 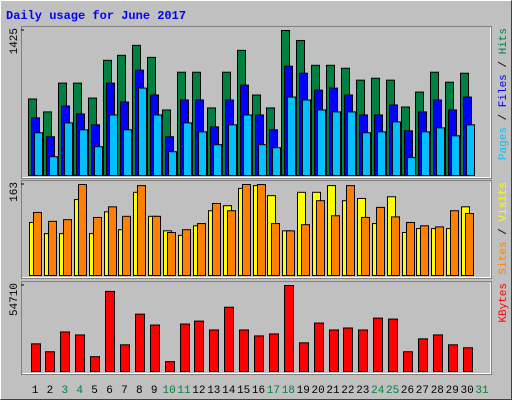 I want to click on x-tick-label: 11, so click(x=184, y=391).